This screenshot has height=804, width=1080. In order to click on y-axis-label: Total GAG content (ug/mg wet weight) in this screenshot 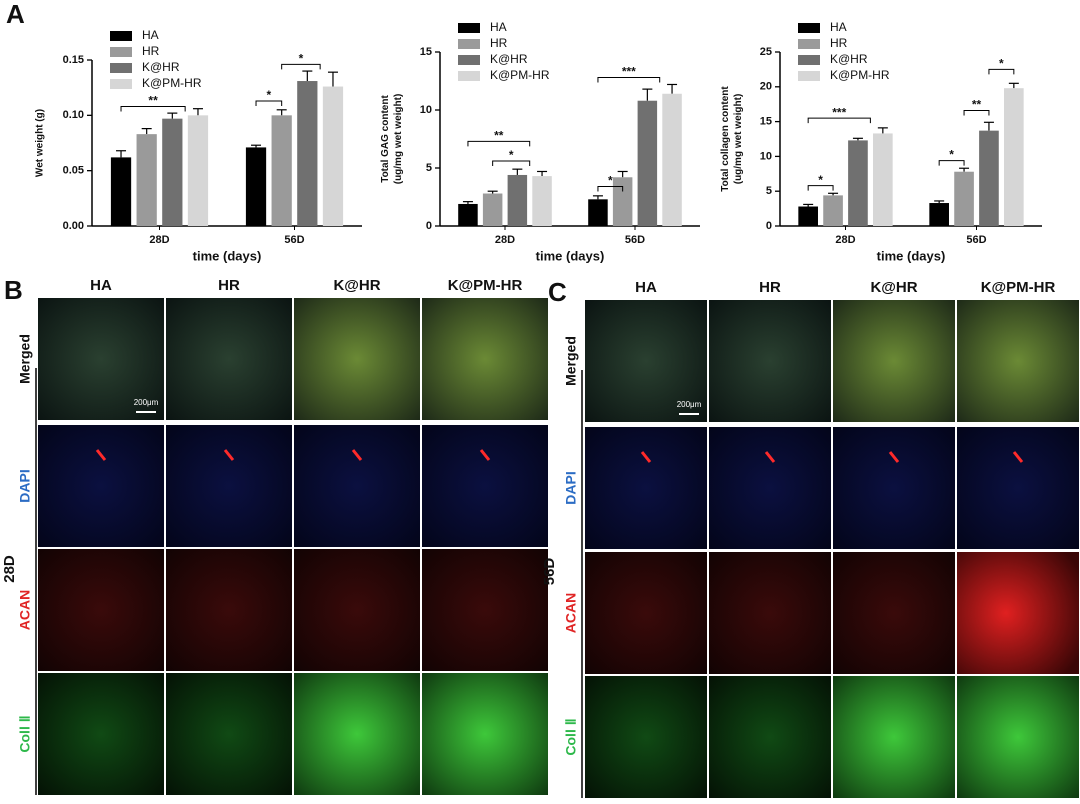, I will do `click(392, 139)`.